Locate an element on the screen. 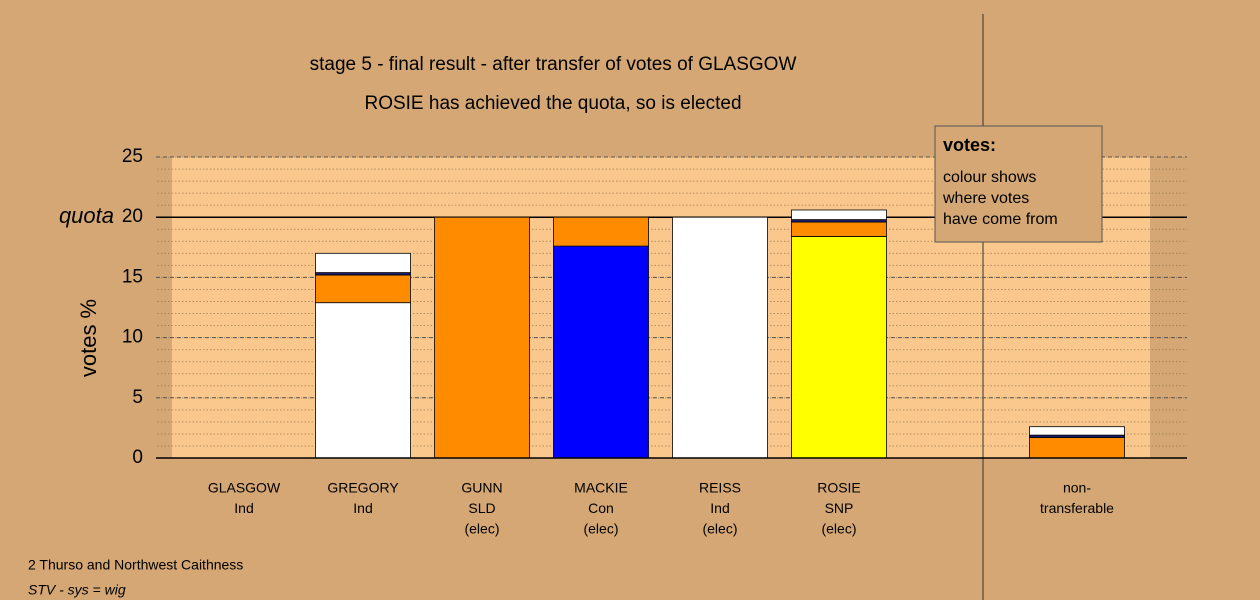  x-tick-label: REISS is located at coordinates (720, 488).